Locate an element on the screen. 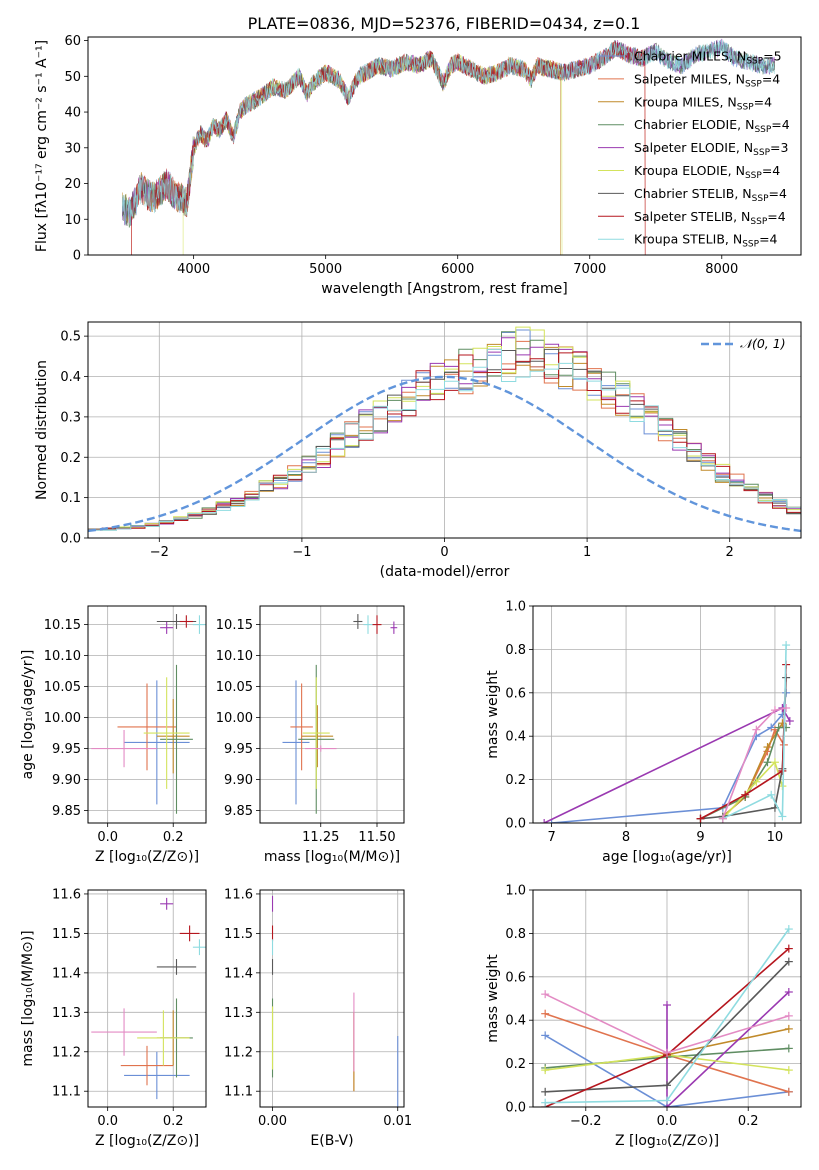 This screenshot has height=1170, width=819. x-tick-label: −0.2 is located at coordinates (586, 1121).